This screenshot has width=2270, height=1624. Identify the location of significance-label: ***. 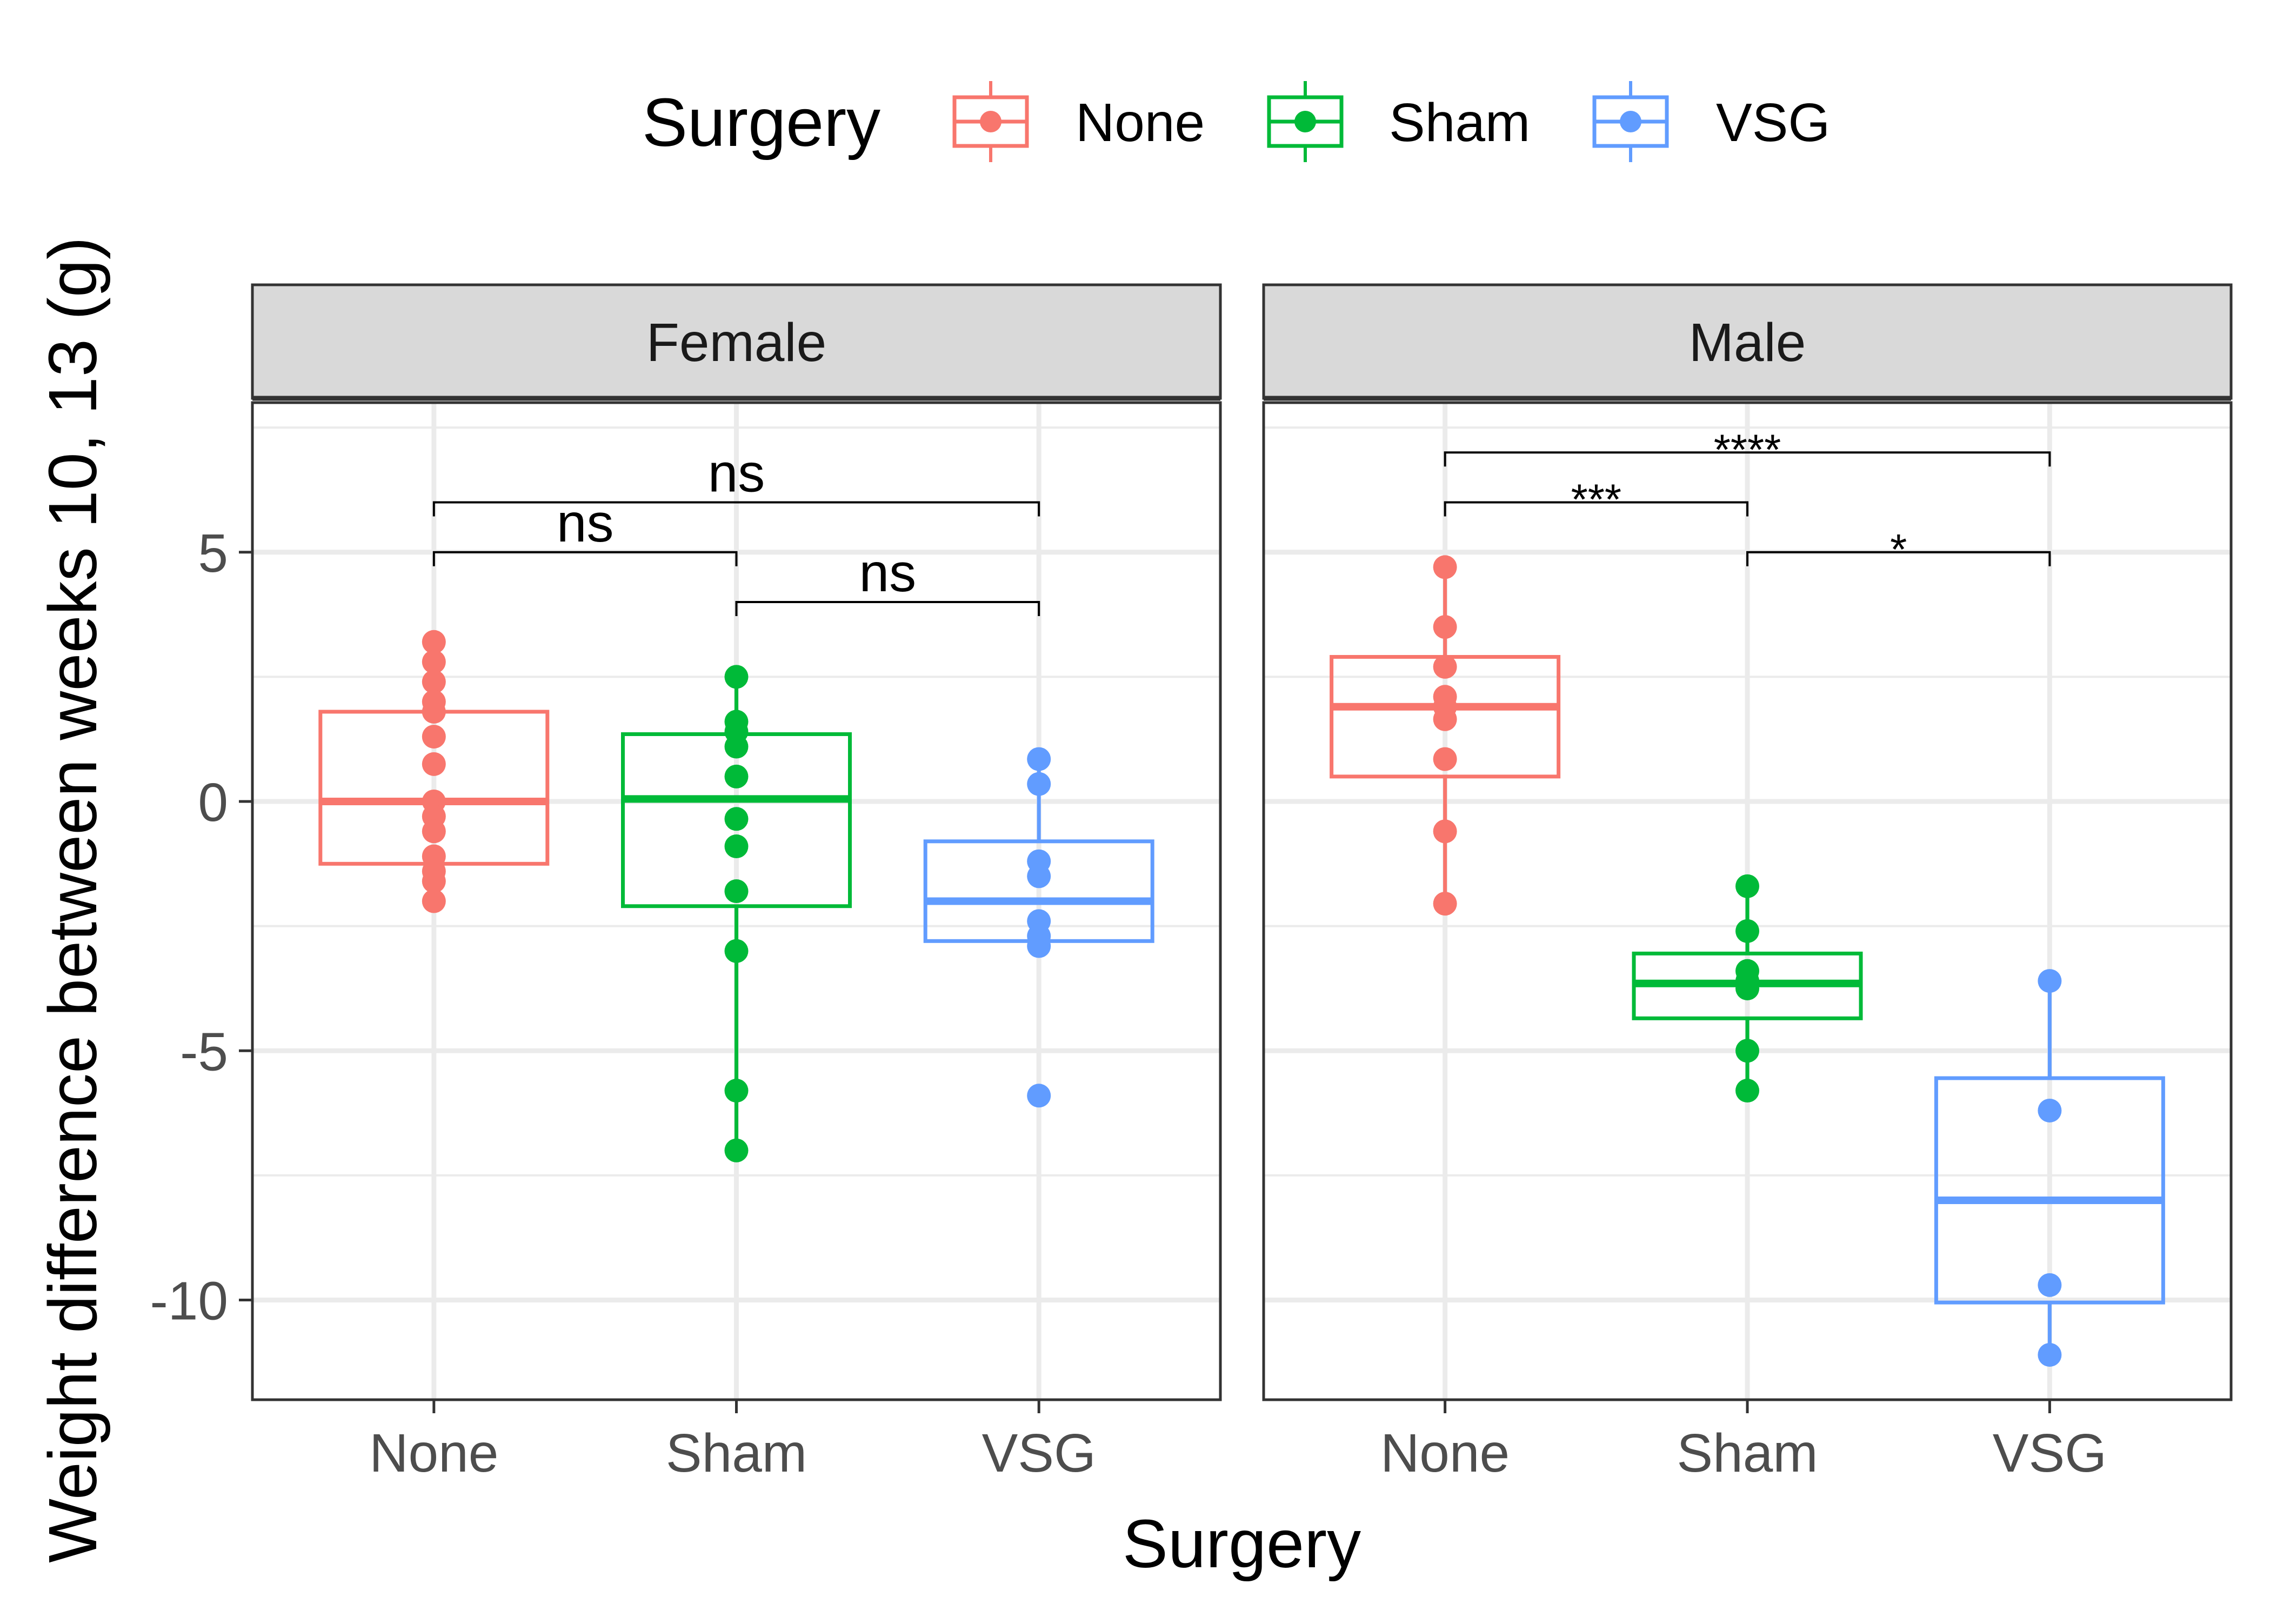
(1596, 500).